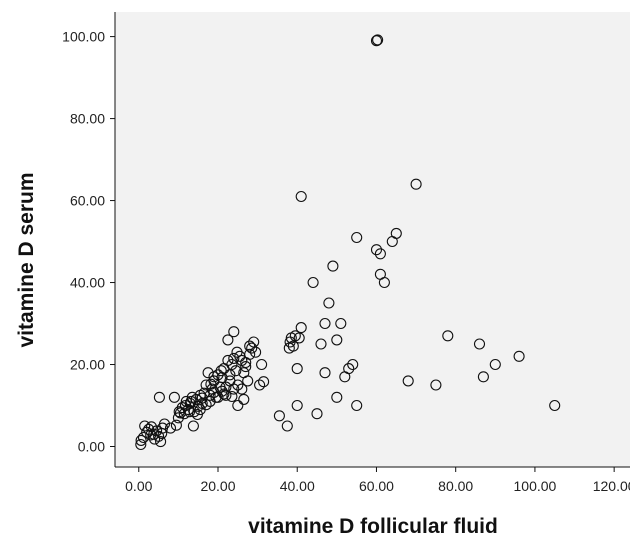 The image size is (630, 536). I want to click on x-tick-label: 120.00, so click(611, 486).